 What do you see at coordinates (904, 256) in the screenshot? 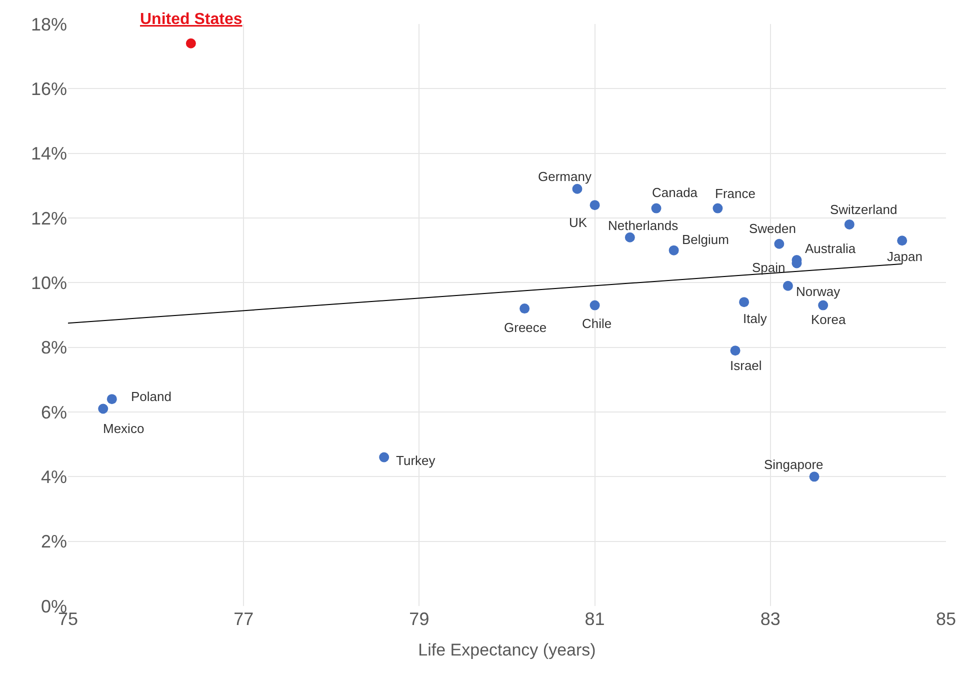
I see `annotation: Japan` at bounding box center [904, 256].